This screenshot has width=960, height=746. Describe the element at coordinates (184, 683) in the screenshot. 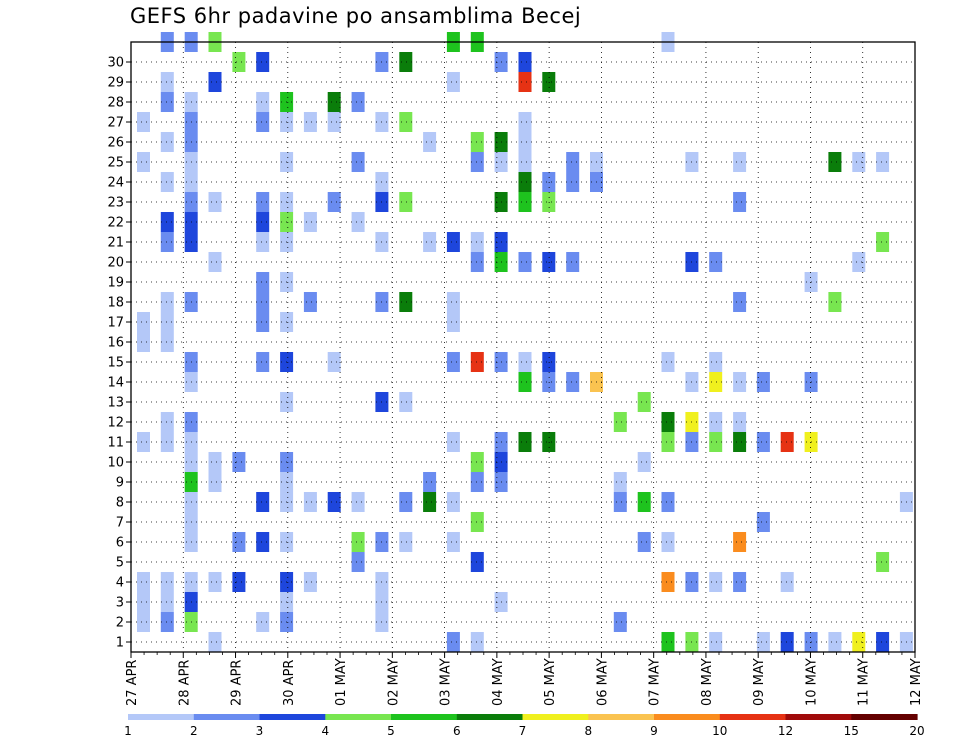

I see `x-tick-label: 28 APR` at that location.